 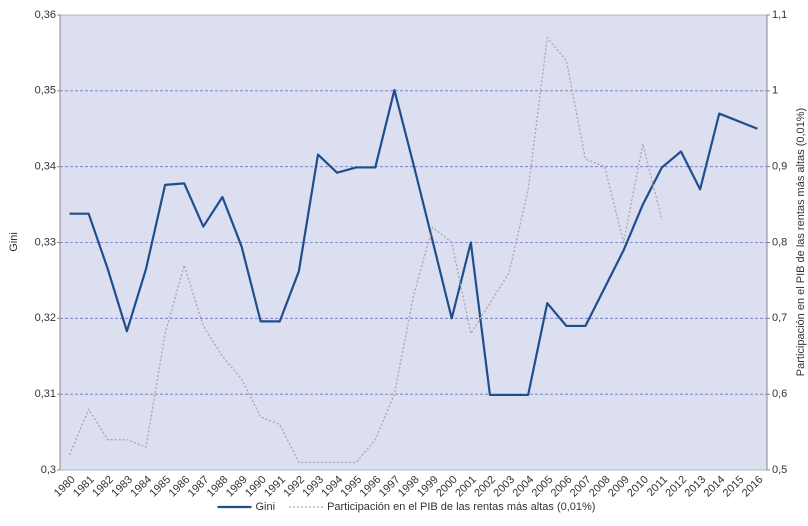 I want to click on x-tick-label: 2010, so click(x=638, y=487).